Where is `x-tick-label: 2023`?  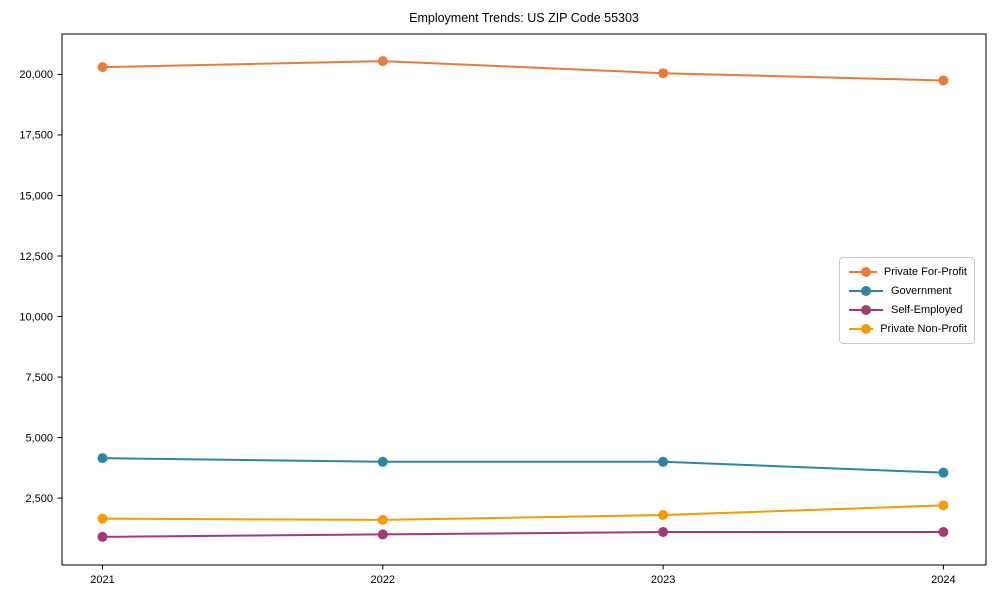 x-tick-label: 2023 is located at coordinates (663, 580).